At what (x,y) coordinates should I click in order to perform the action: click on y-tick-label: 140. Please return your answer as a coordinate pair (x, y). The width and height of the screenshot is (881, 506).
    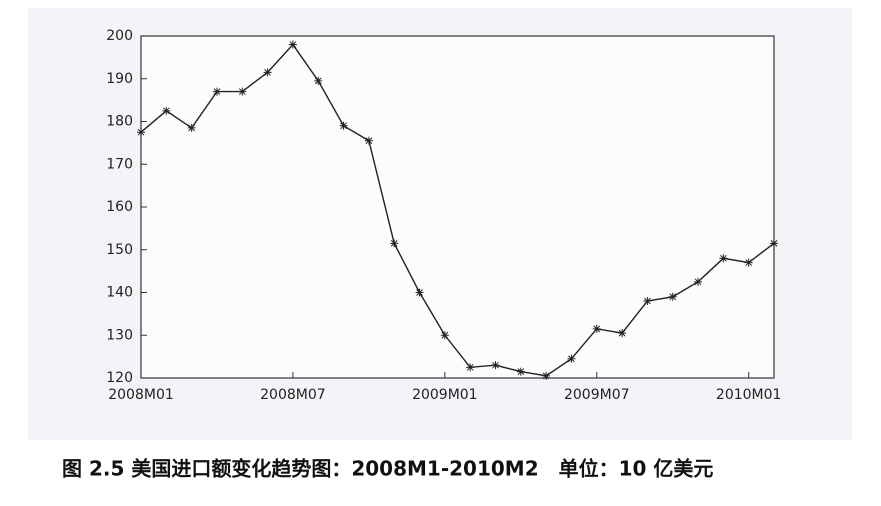
    Looking at the image, I should click on (119, 293).